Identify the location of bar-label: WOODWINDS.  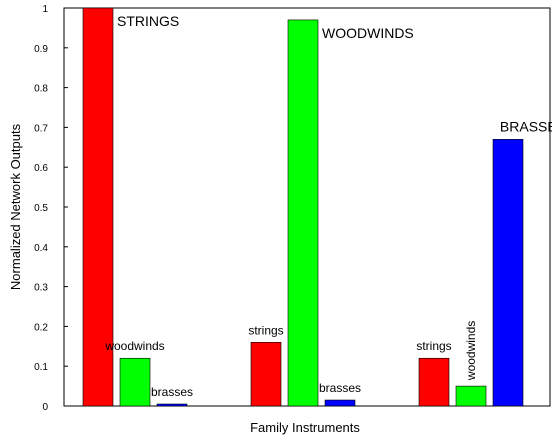
(368, 33).